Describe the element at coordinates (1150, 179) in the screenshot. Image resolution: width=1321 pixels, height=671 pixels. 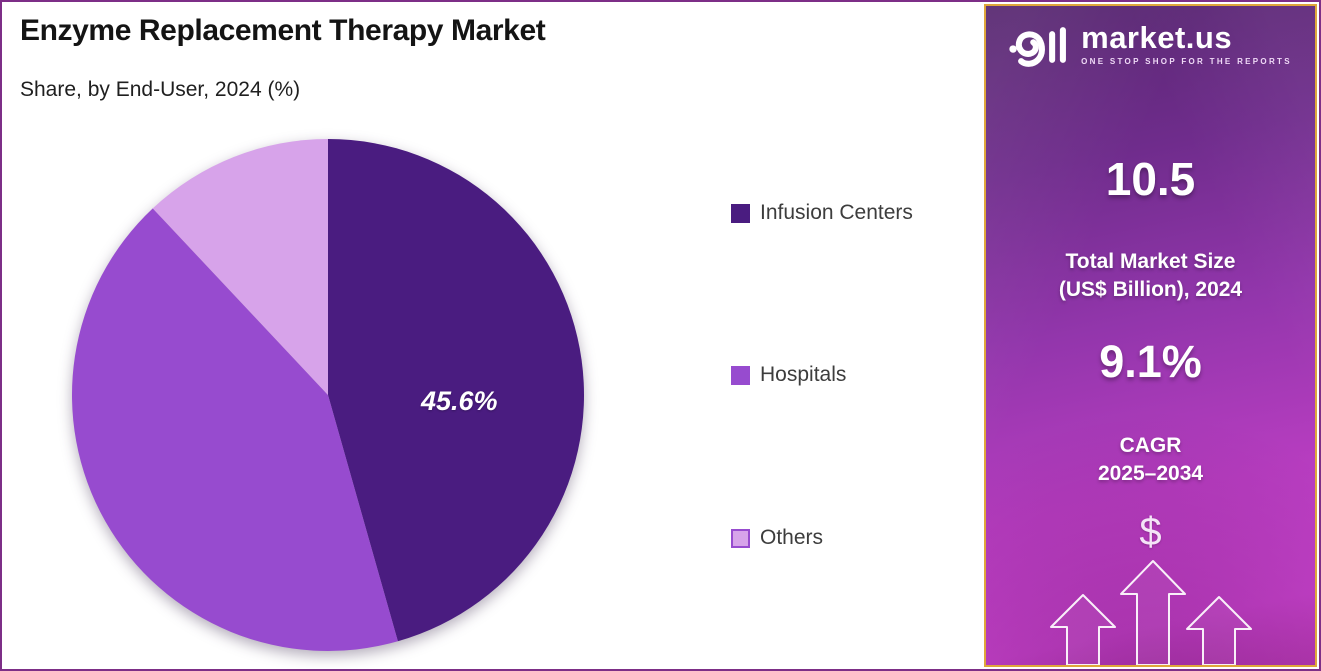
I see `market-size-value: 10.5` at that location.